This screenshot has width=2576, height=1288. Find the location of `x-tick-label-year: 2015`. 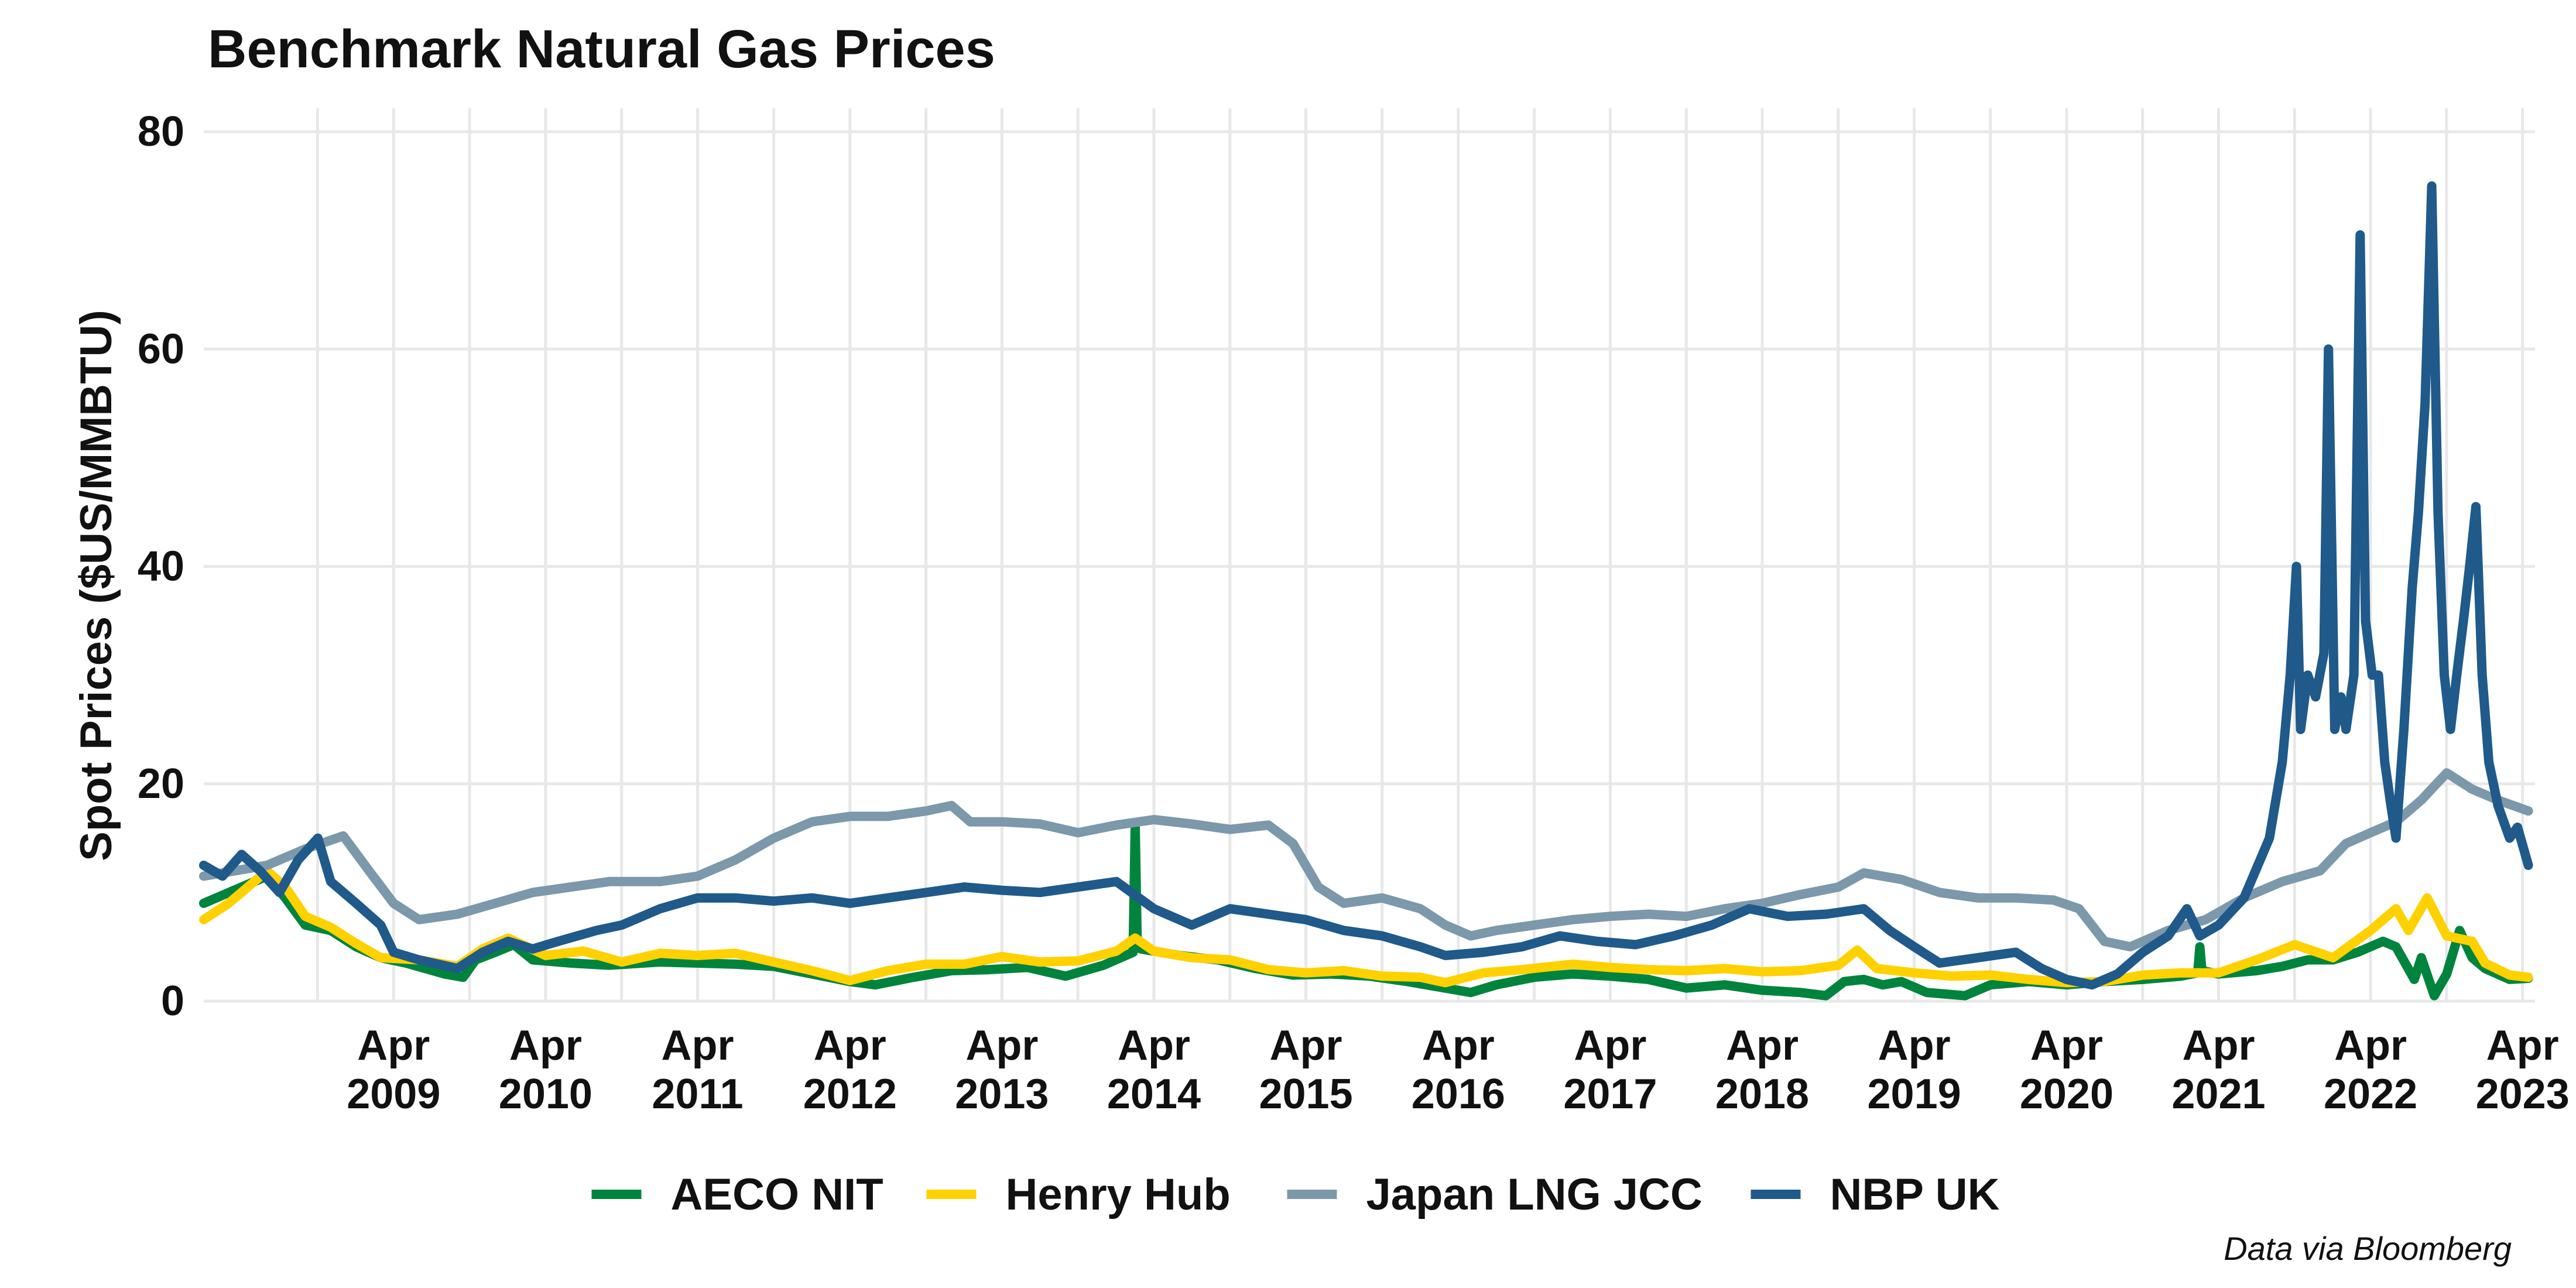

x-tick-label-year: 2015 is located at coordinates (1305, 1094).